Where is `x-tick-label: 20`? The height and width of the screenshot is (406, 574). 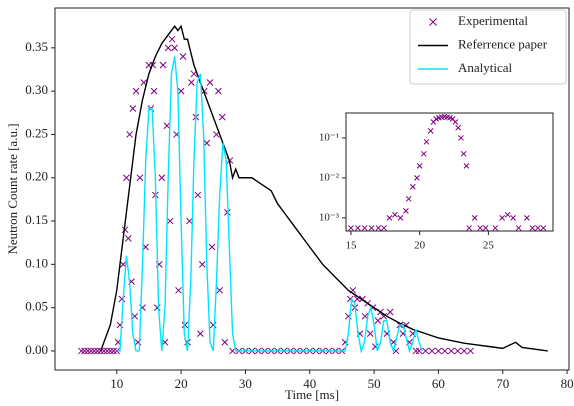
x-tick-label: 20 is located at coordinates (181, 383).